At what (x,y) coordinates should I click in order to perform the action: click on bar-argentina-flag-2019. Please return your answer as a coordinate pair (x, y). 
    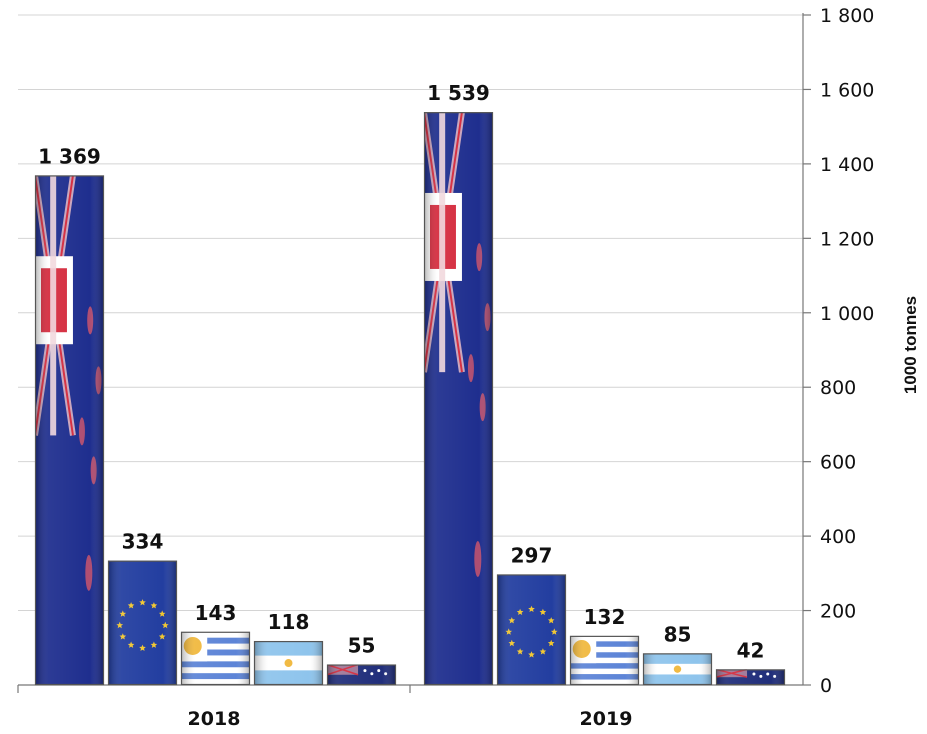
    Looking at the image, I should click on (677, 669).